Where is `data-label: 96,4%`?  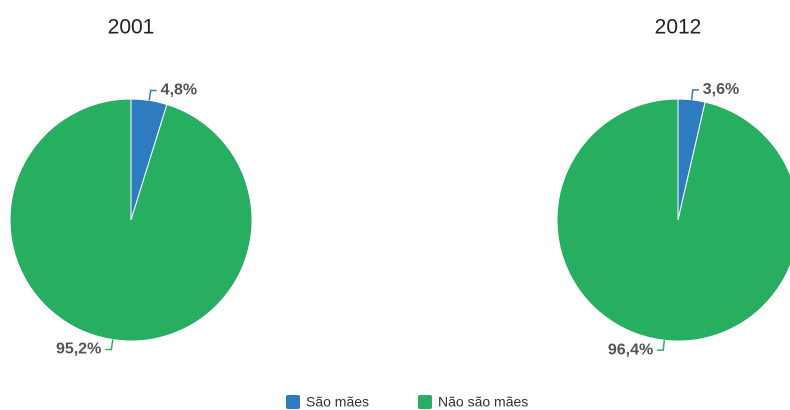
data-label: 96,4% is located at coordinates (630, 349).